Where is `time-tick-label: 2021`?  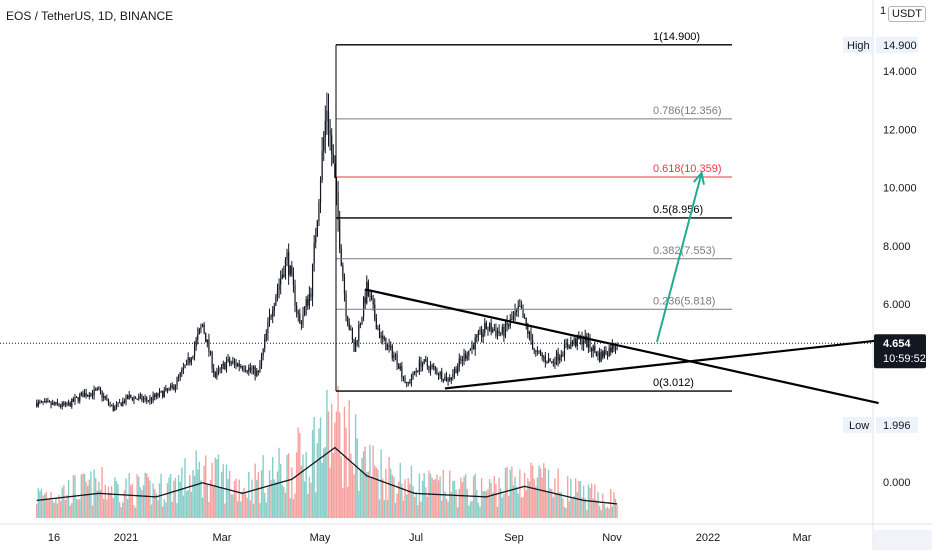
time-tick-label: 2021 is located at coordinates (126, 538).